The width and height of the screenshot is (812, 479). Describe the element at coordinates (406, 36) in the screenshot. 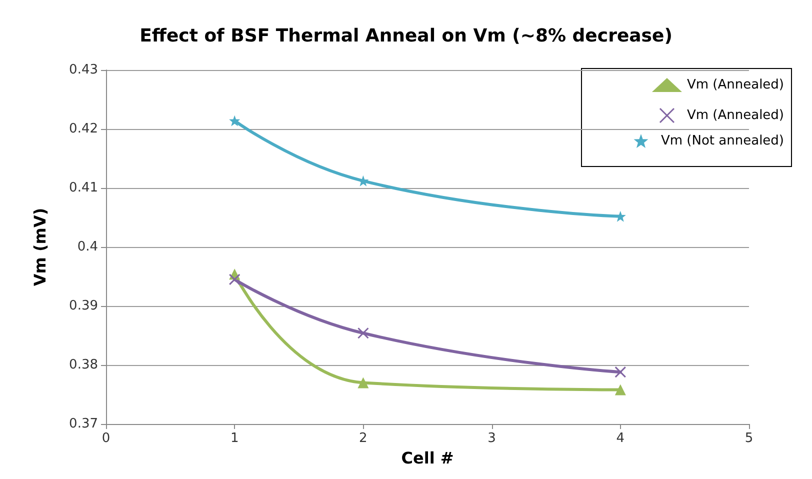

I see `chart-title: Effect of BSF Thermal Anneal on Vm (~8% decrease)` at that location.